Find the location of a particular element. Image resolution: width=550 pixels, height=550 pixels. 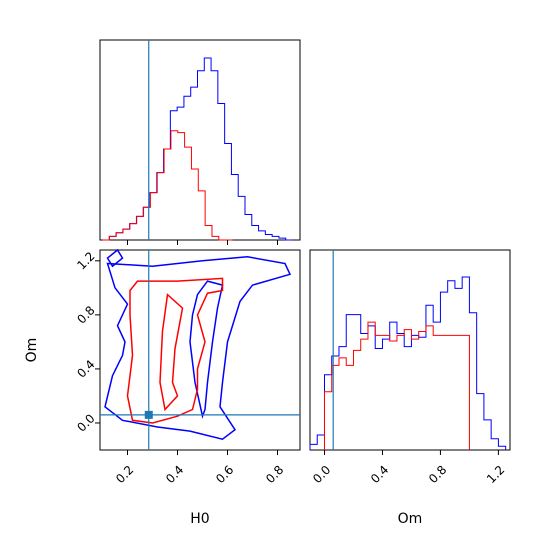

om-histogram-run-a is located at coordinates (408, 363).